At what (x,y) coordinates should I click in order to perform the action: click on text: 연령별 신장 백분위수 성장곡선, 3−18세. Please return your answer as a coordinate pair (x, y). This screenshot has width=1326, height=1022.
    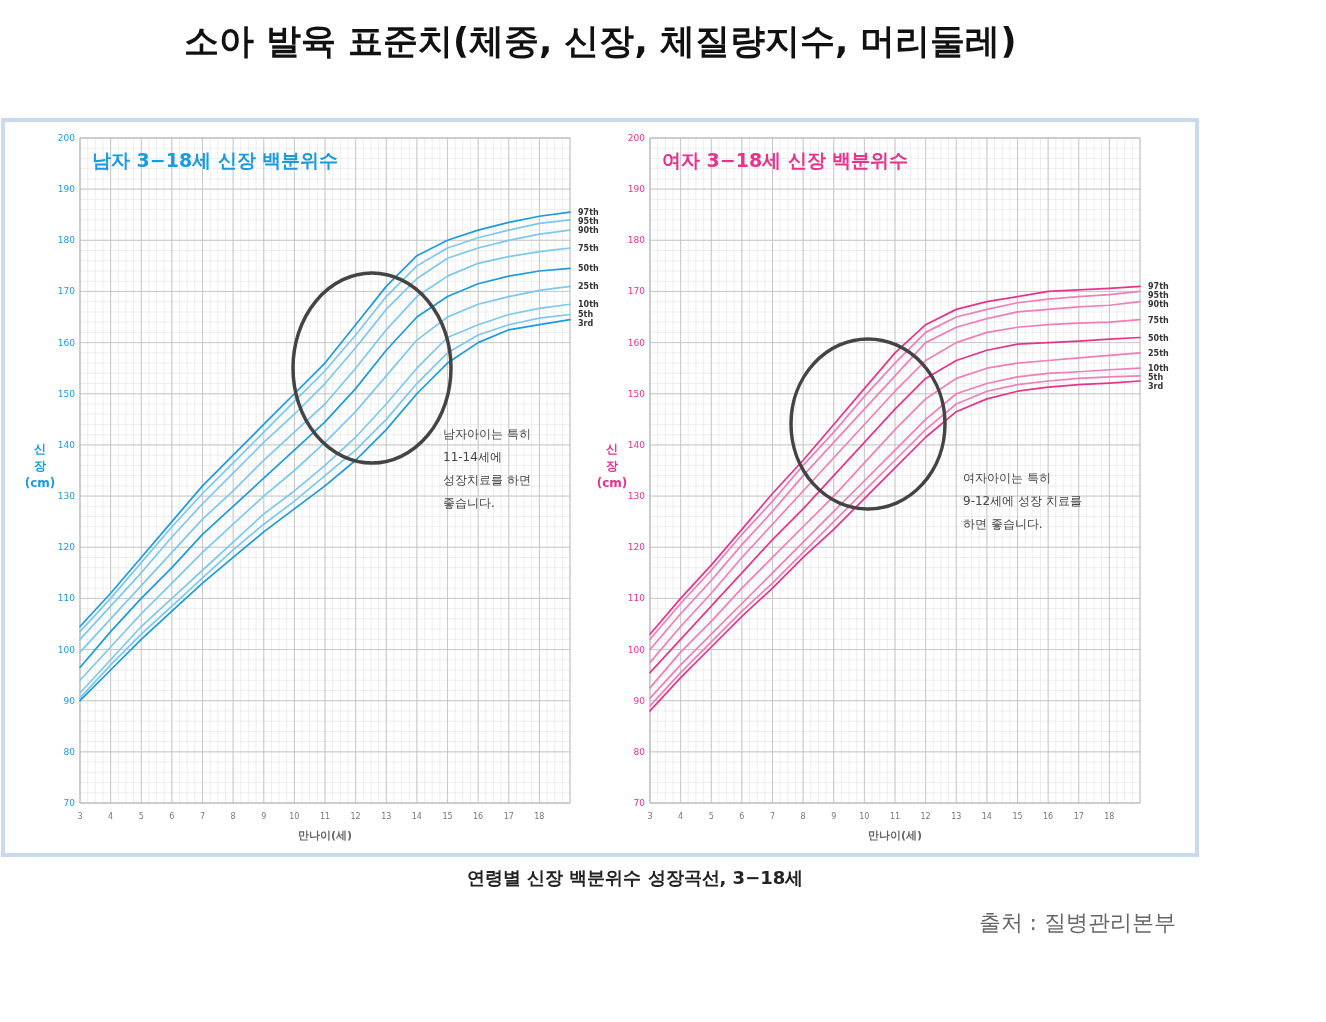
    Looking at the image, I should click on (635, 877).